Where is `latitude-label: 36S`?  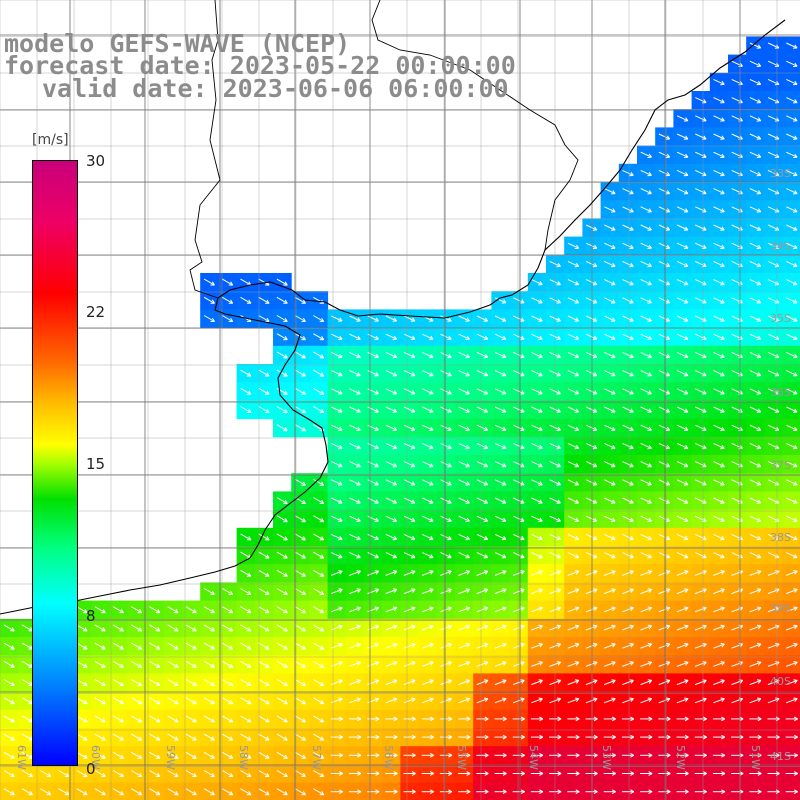 latitude-label: 36S is located at coordinates (780, 392).